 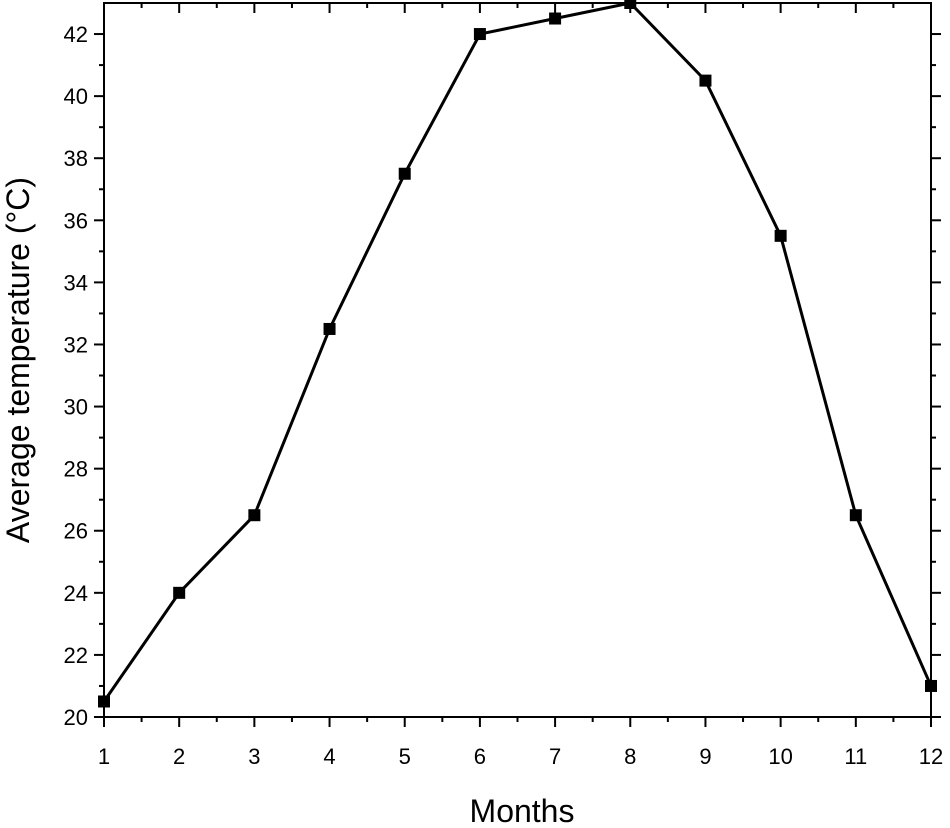 I want to click on y-tick-label: 38, so click(x=76, y=158).